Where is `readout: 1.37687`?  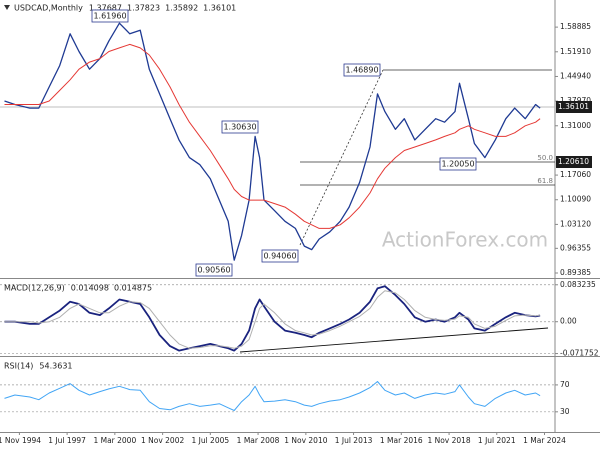 readout: 1.37687 is located at coordinates (105, 8).